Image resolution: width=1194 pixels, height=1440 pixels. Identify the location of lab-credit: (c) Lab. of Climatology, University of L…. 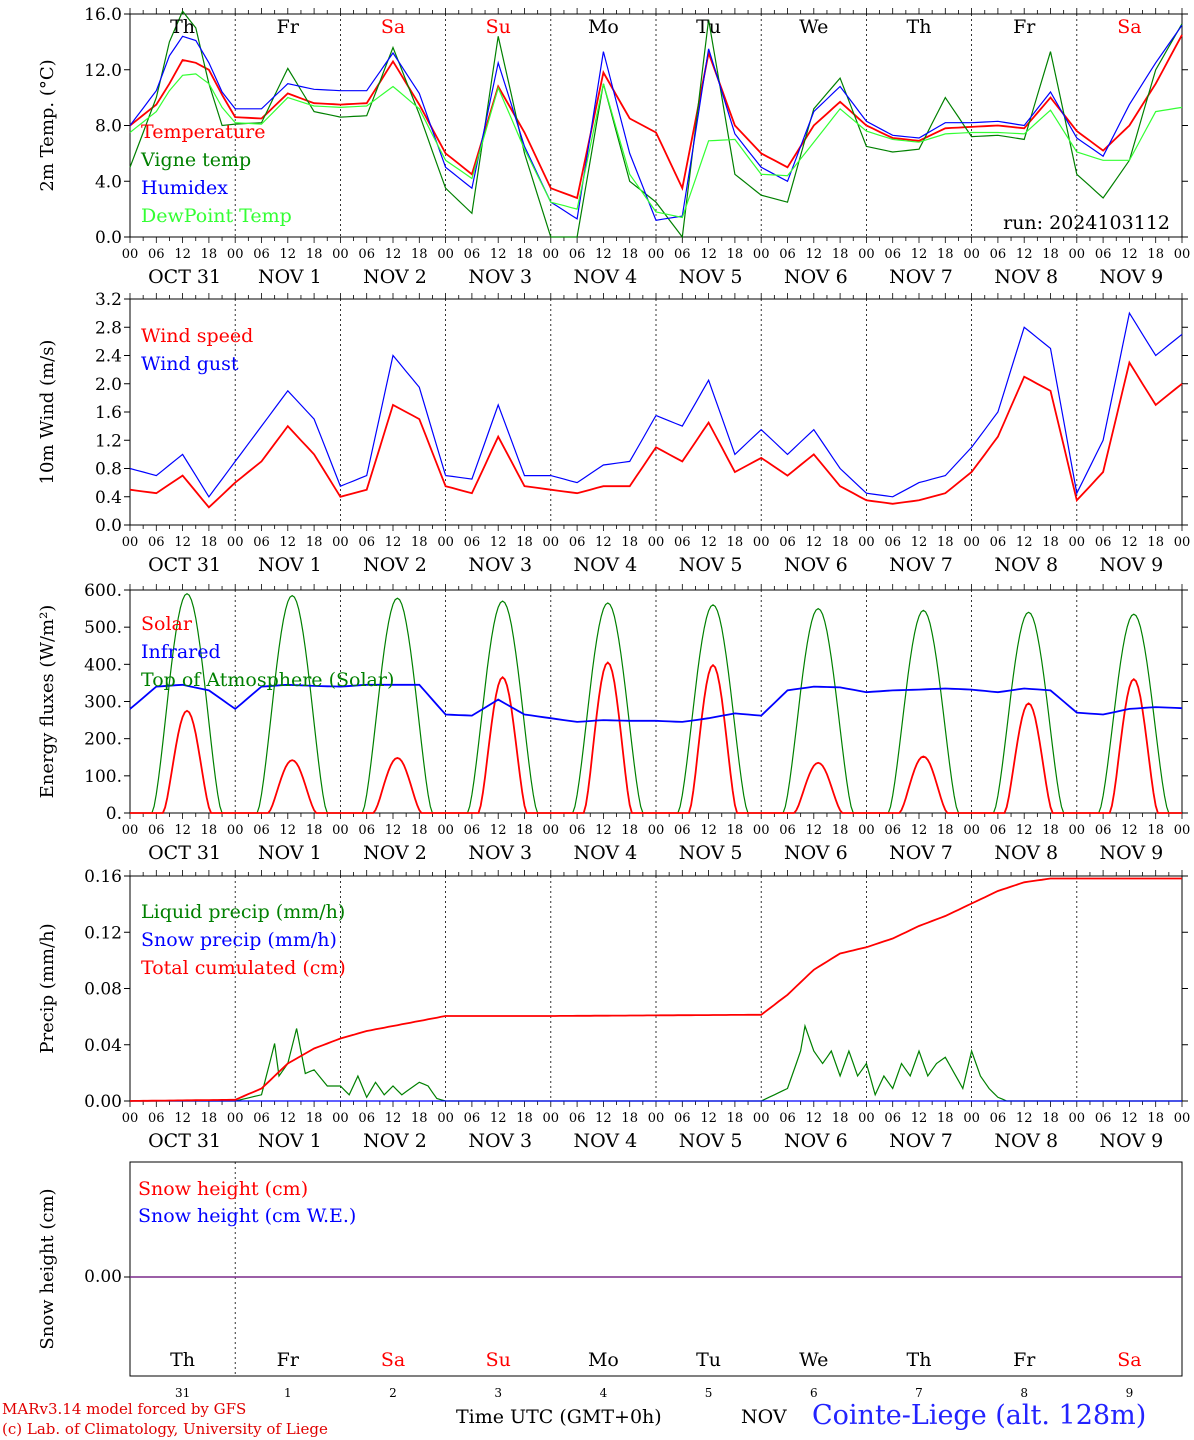
(165, 1429).